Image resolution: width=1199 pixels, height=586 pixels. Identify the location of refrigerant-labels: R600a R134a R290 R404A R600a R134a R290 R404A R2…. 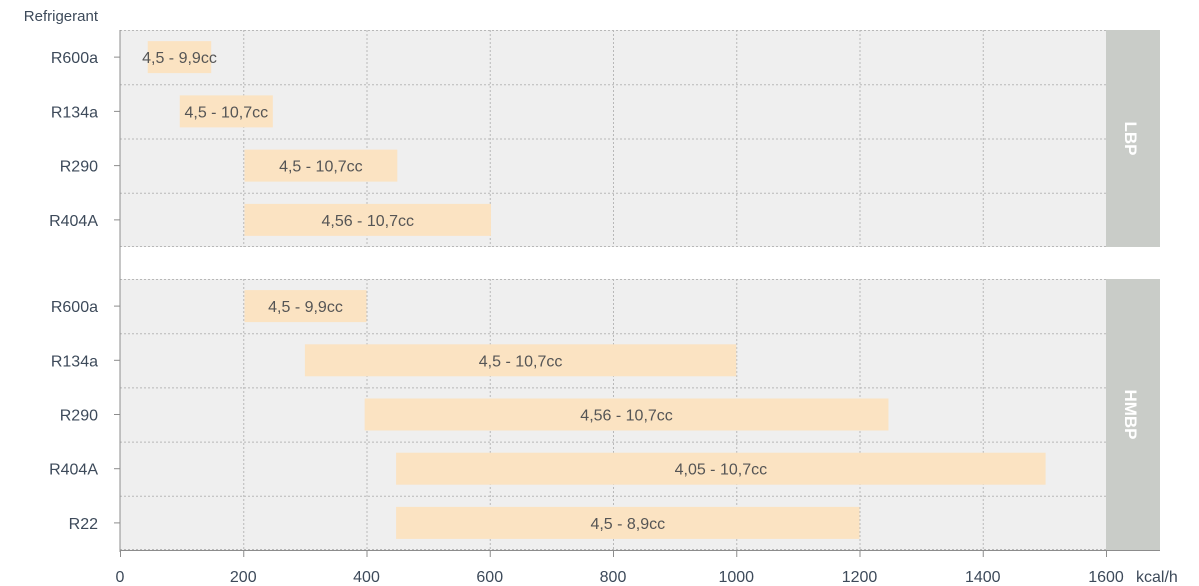
(84, 291).